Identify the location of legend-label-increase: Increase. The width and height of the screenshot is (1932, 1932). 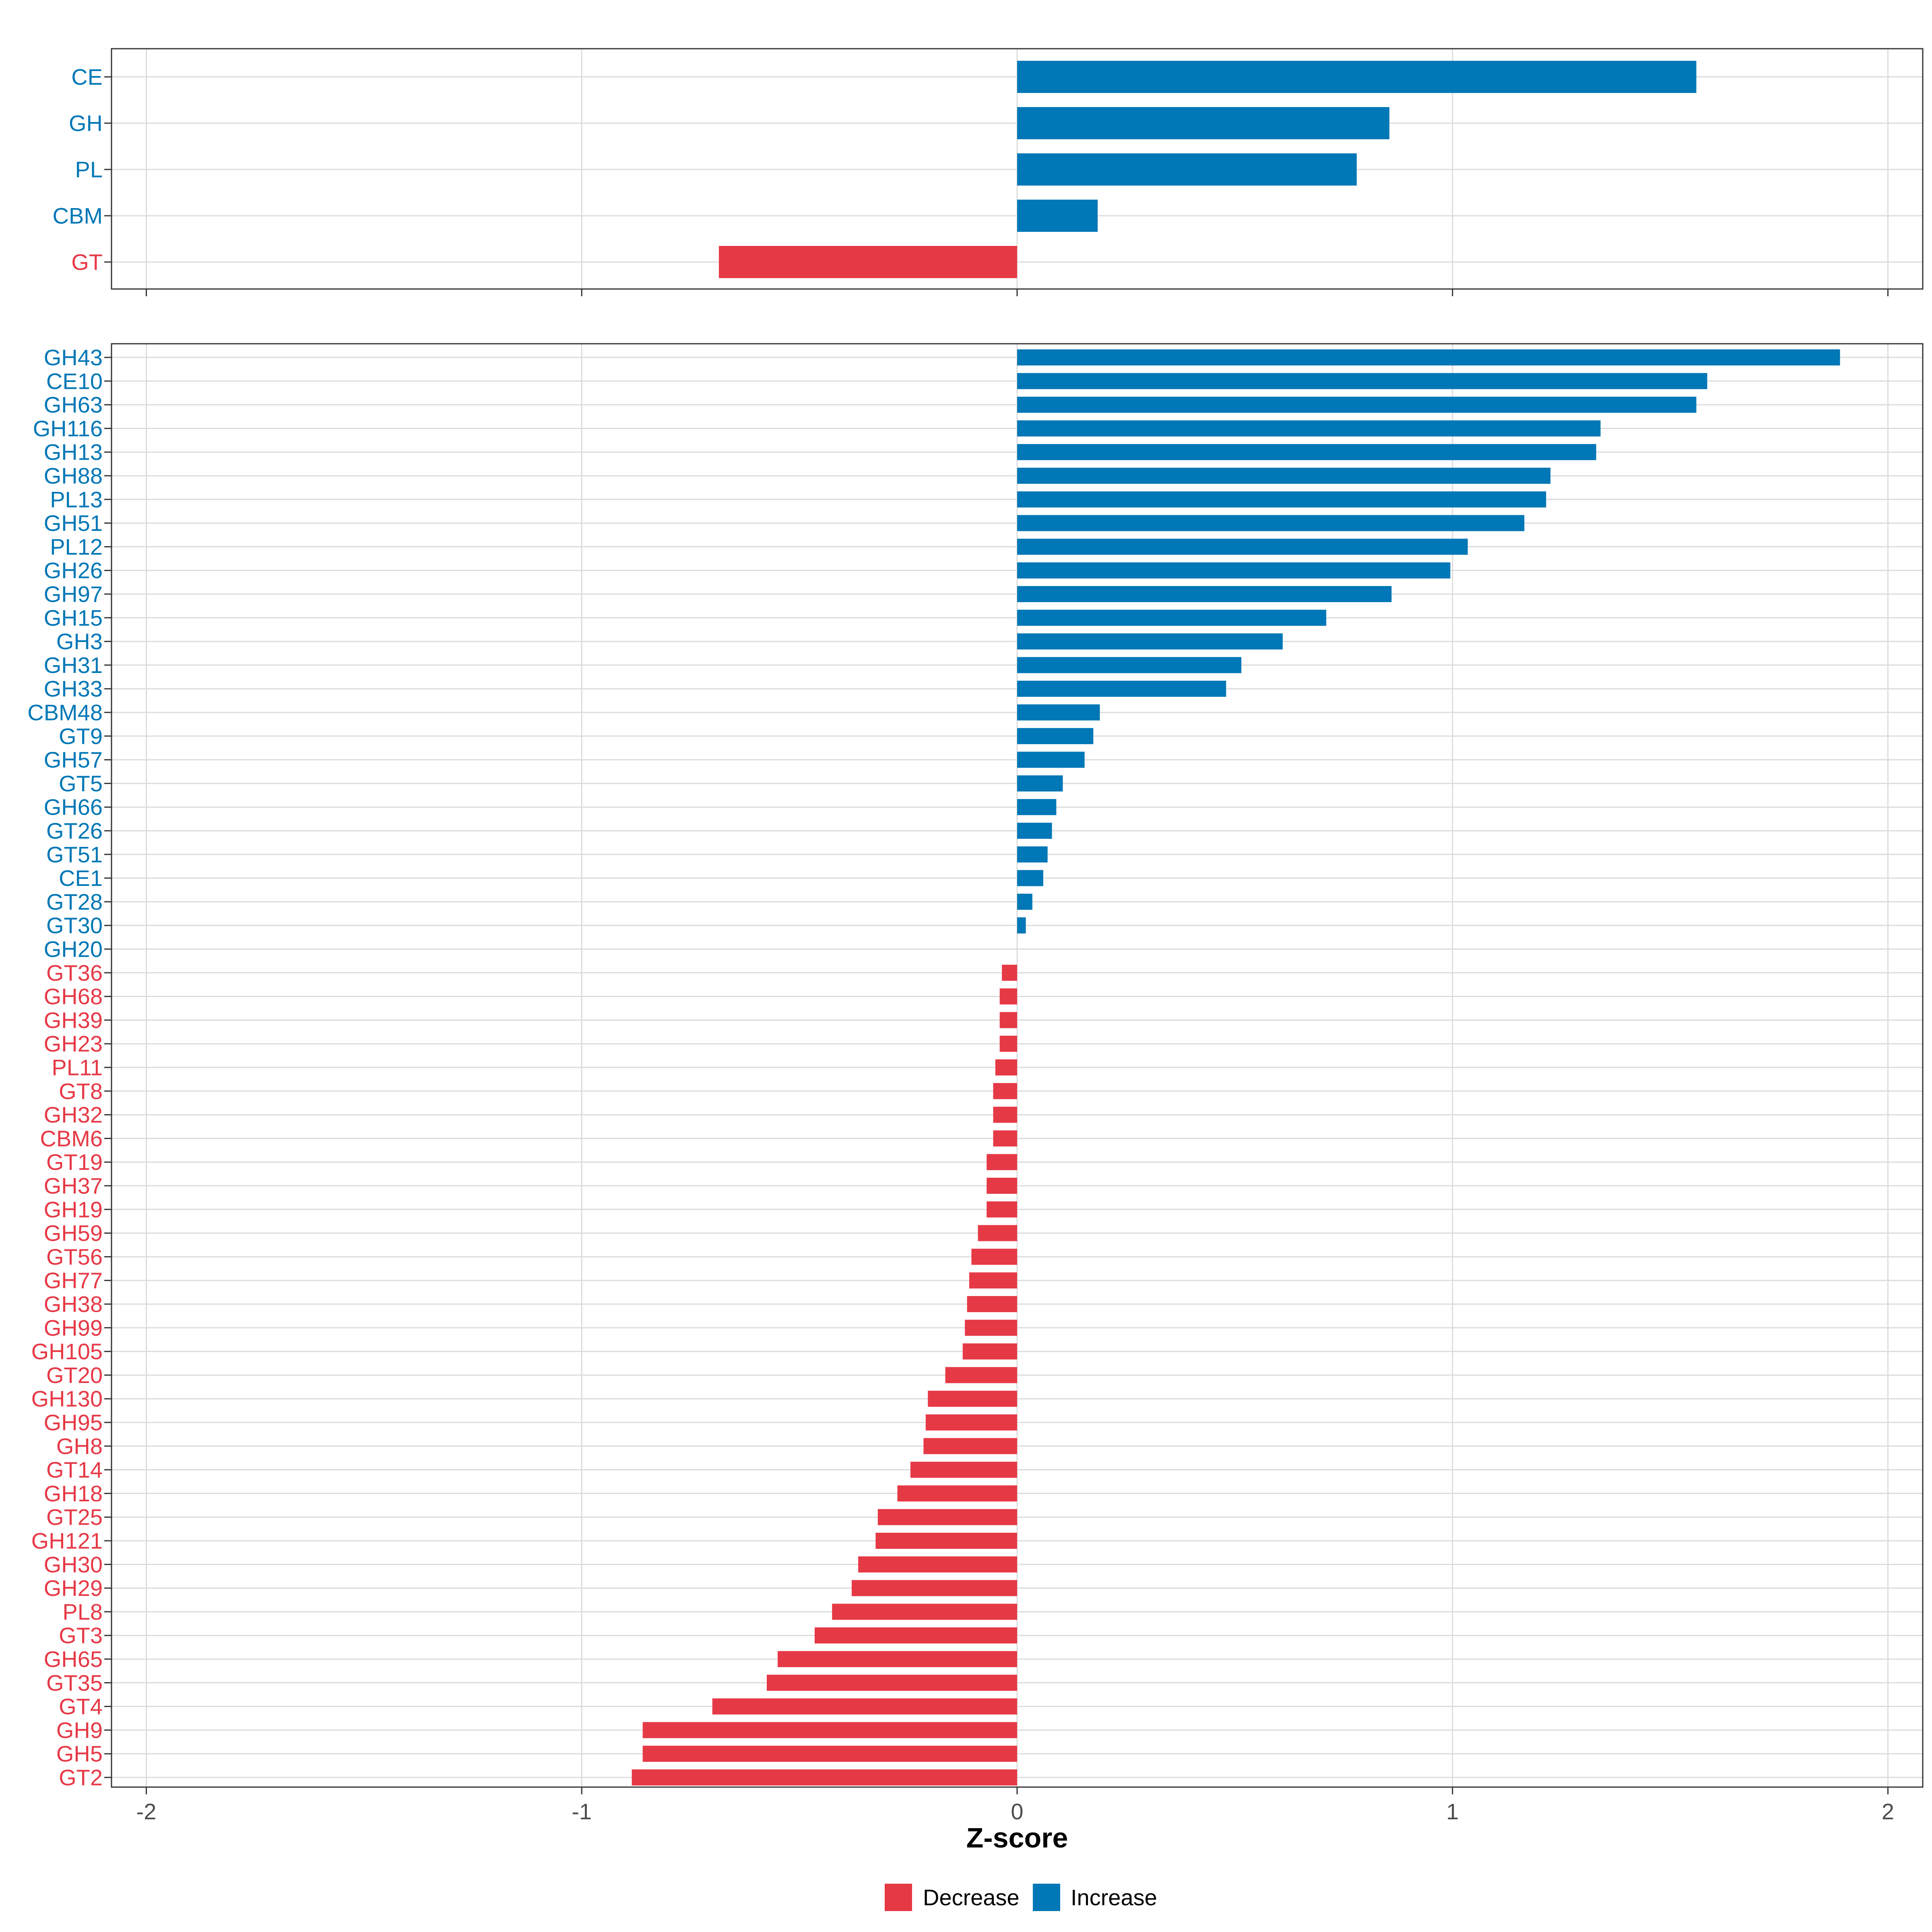
(1114, 1897).